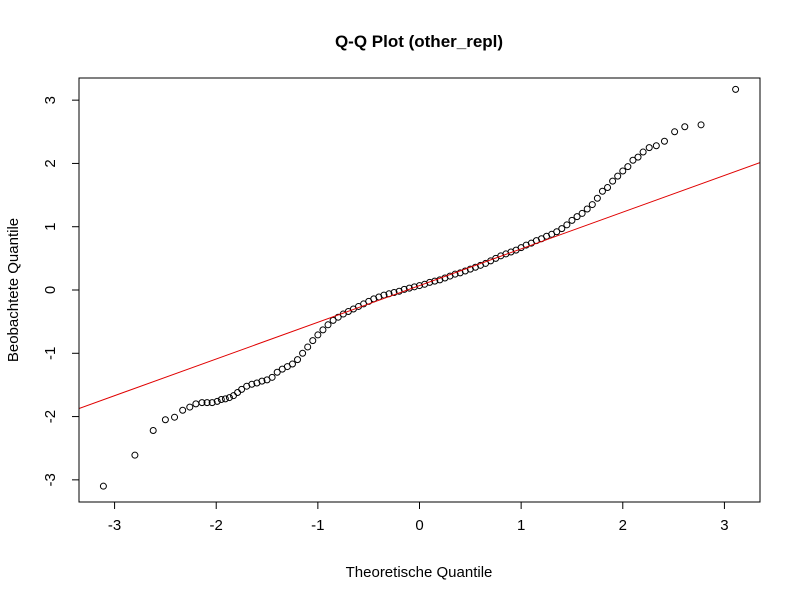  Describe the element at coordinates (50, 163) in the screenshot. I see `y-tick-label-5: 2` at that location.